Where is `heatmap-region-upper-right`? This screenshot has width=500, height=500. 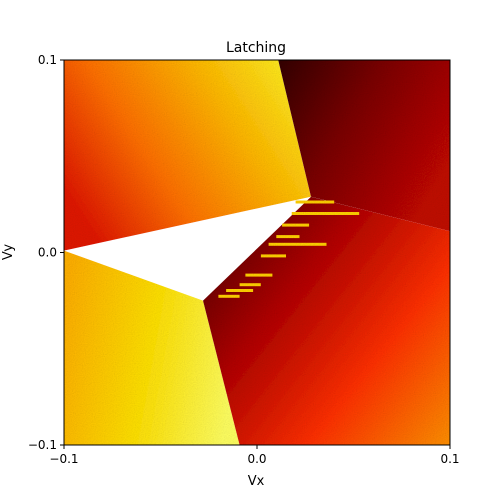 heatmap-region-upper-right is located at coordinates (364, 146).